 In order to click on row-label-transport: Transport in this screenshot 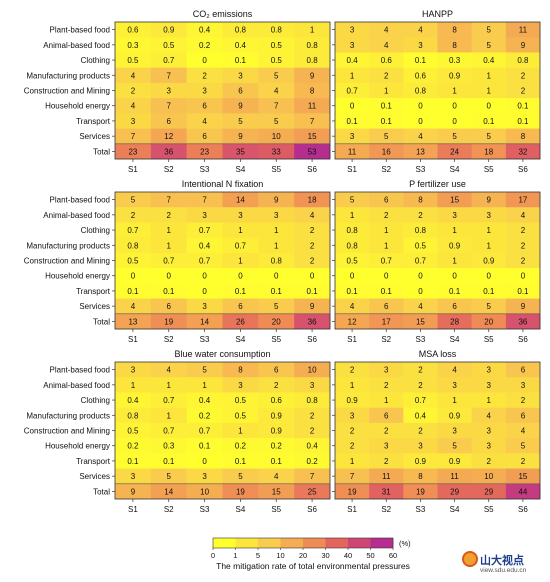, I will do `click(93, 291)`.